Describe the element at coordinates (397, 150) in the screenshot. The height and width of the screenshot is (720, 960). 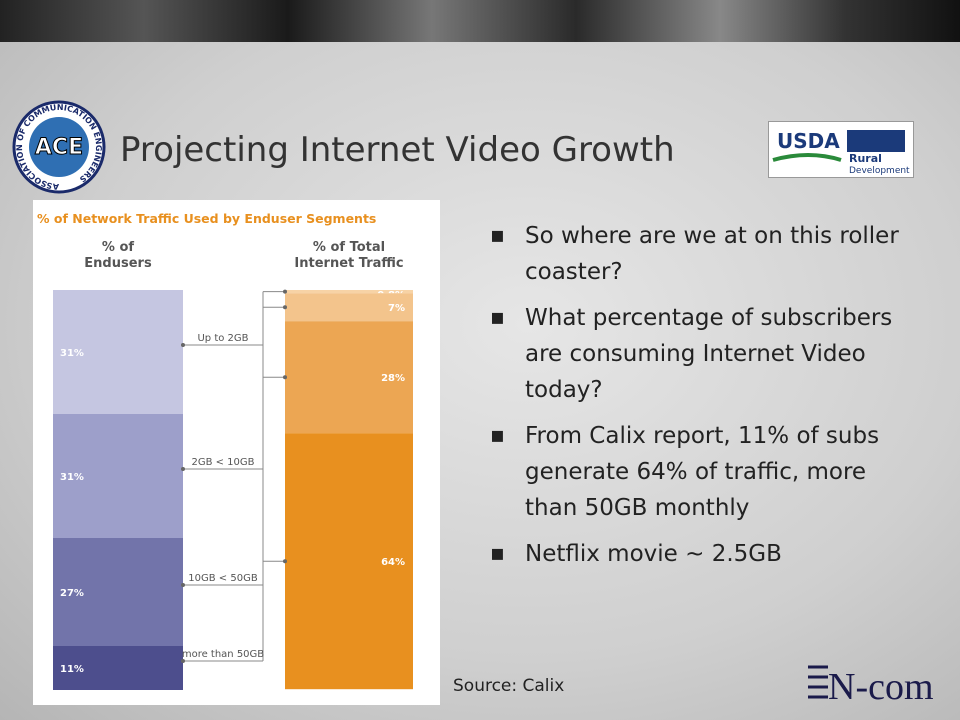
I see `slide-title: Projecting Internet Video Growth` at that location.